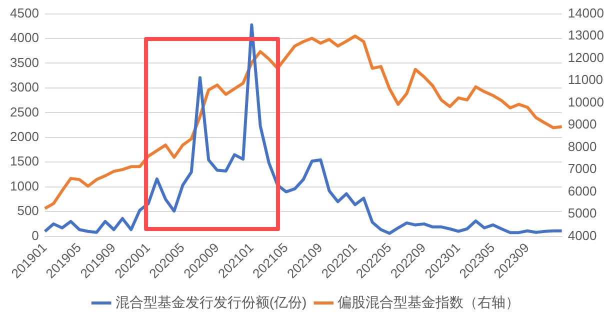 Image resolution: width=610 pixels, height=320 pixels. What do you see at coordinates (586, 35) in the screenshot?
I see `y2-tick-label: 13000` at bounding box center [586, 35].